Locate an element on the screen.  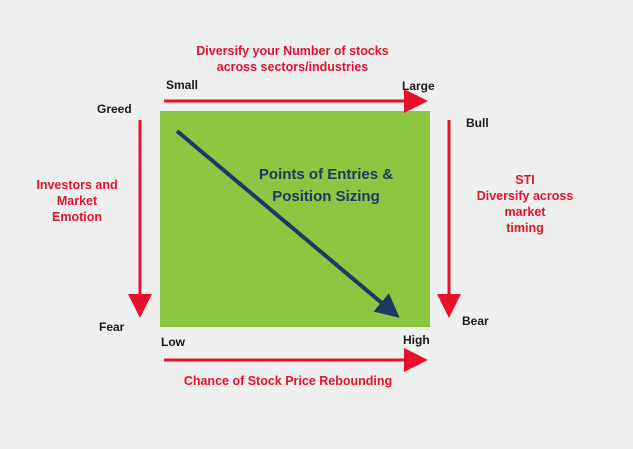
top-title-line2: across sectors/industries is located at coordinates (292, 67).